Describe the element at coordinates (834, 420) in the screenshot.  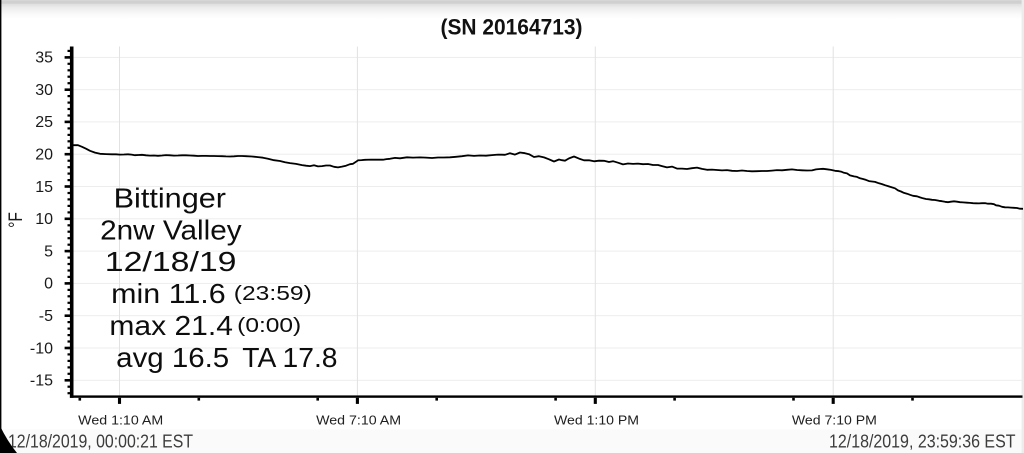
I see `svg-text: Wed 7:10 PM` at that location.